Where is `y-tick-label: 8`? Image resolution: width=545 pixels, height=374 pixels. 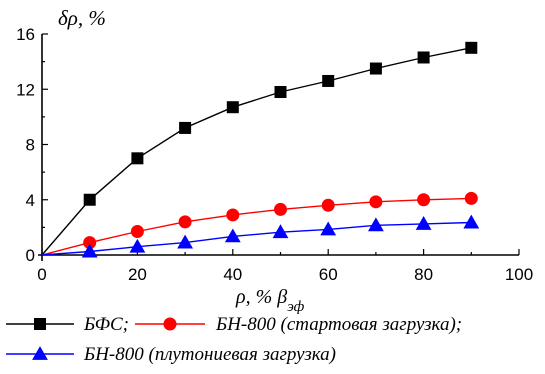 y-tick-label: 8 is located at coordinates (30, 145).